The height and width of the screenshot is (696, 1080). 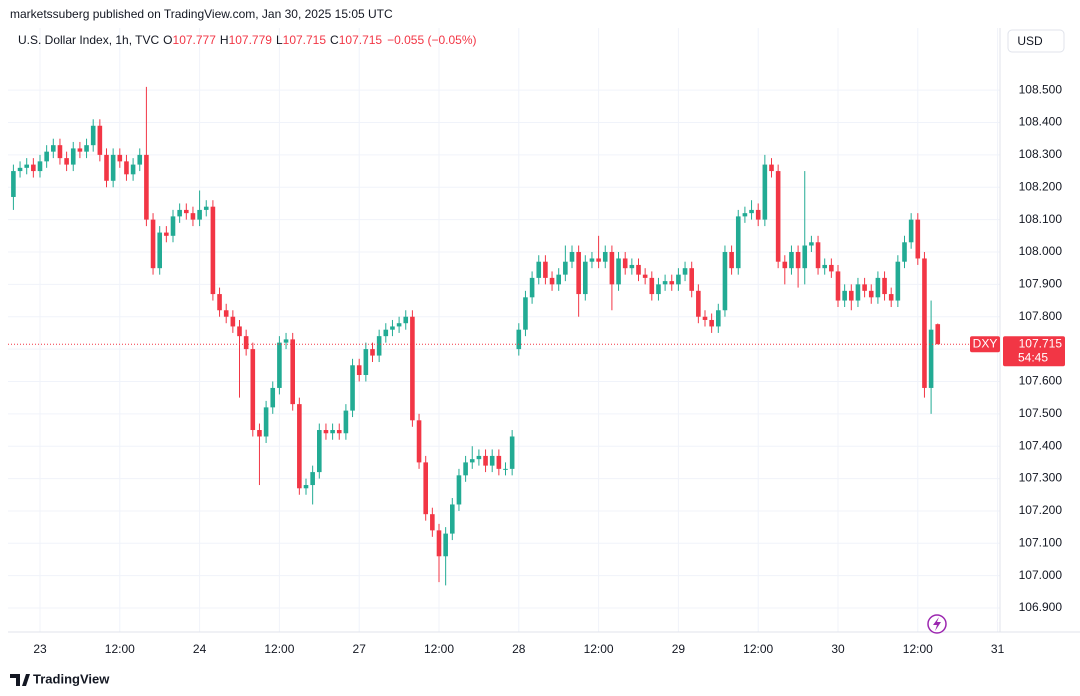 What do you see at coordinates (1041, 510) in the screenshot?
I see `y-tick-label: 107.200` at bounding box center [1041, 510].